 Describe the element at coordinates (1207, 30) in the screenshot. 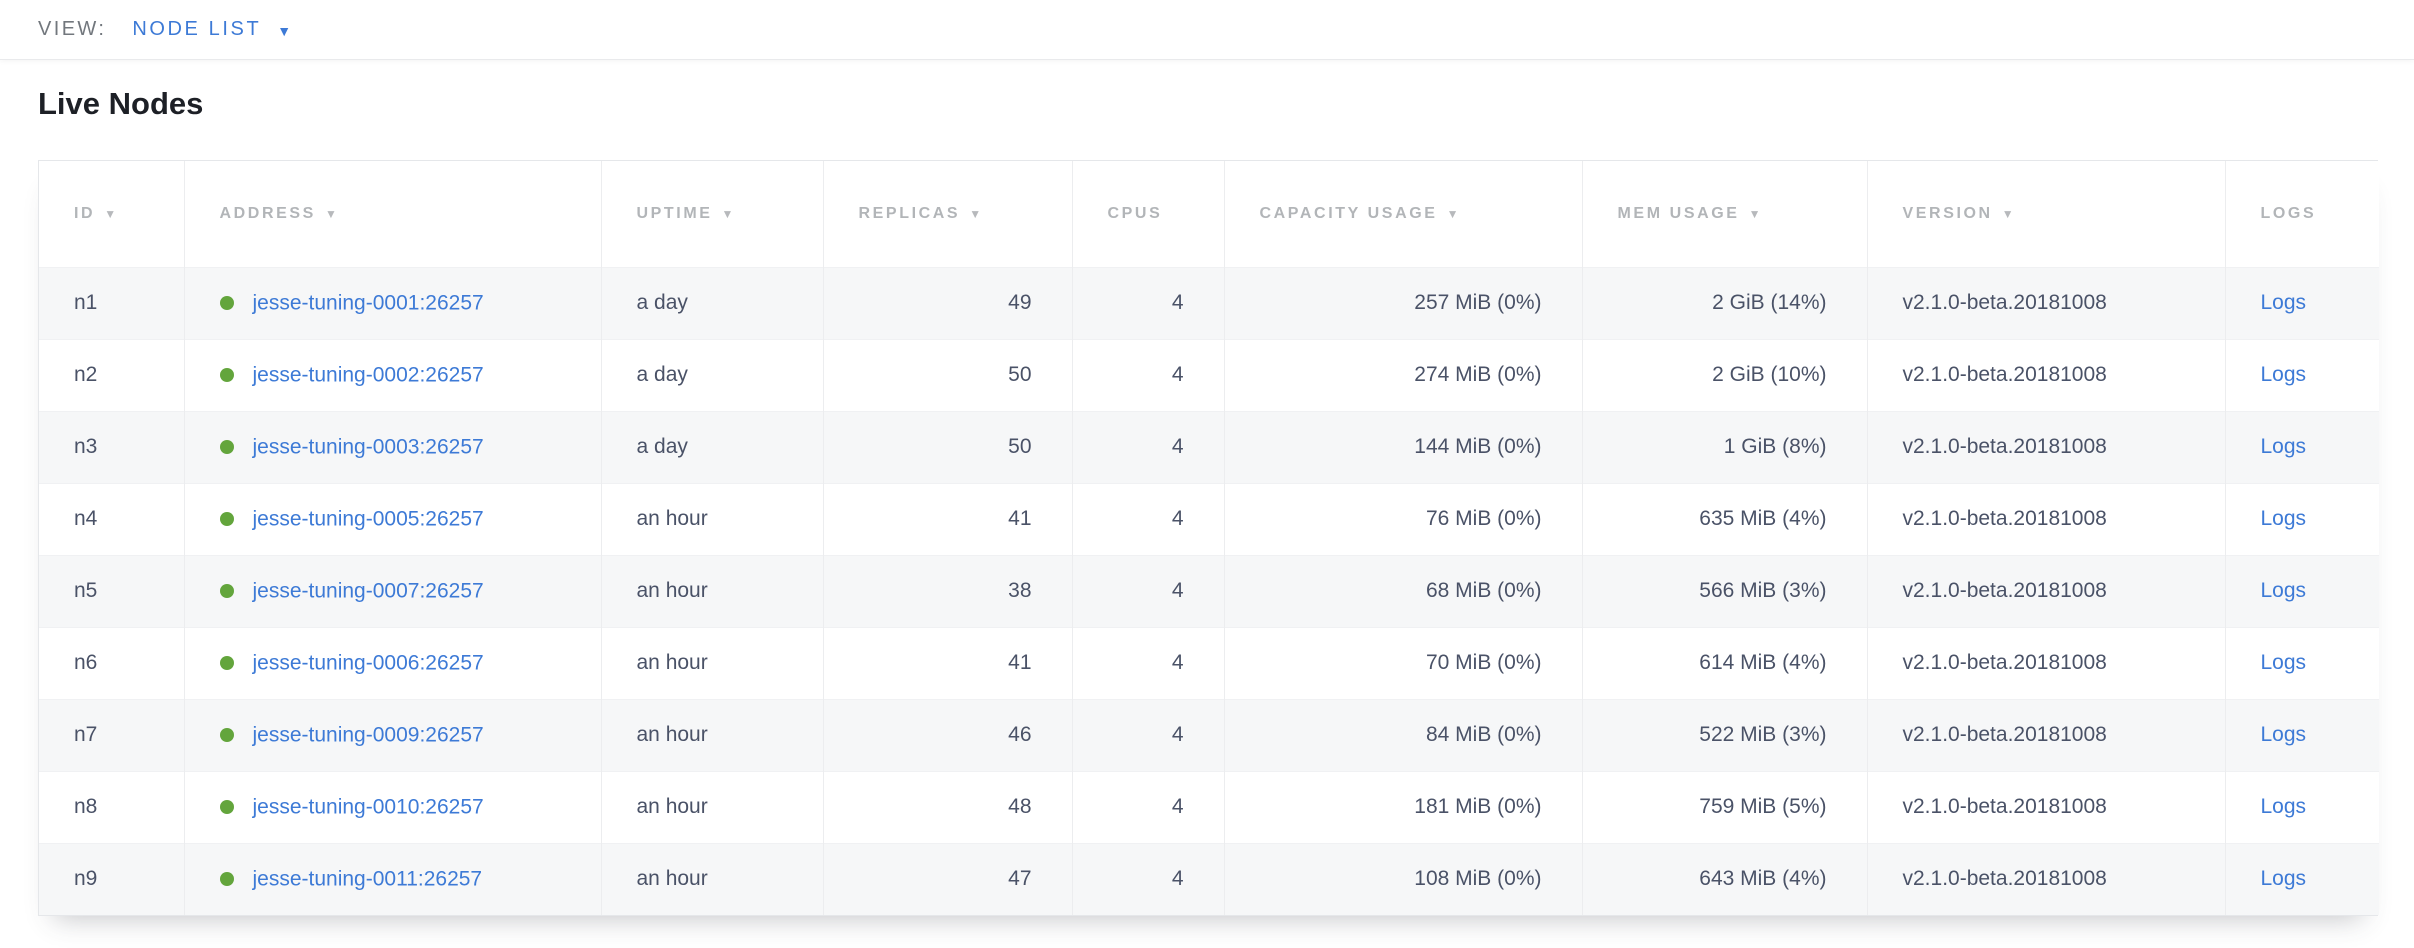

I see `view-bar: VIEW: NODE LIST ▼` at that location.